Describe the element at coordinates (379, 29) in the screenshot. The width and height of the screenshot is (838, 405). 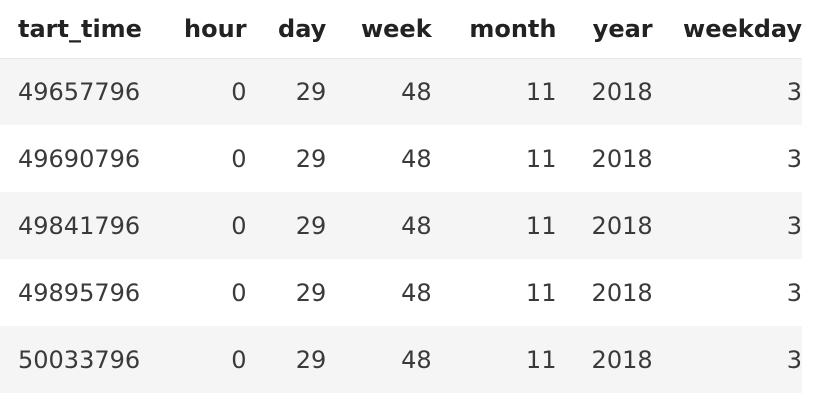
I see `column-header-week: week` at that location.